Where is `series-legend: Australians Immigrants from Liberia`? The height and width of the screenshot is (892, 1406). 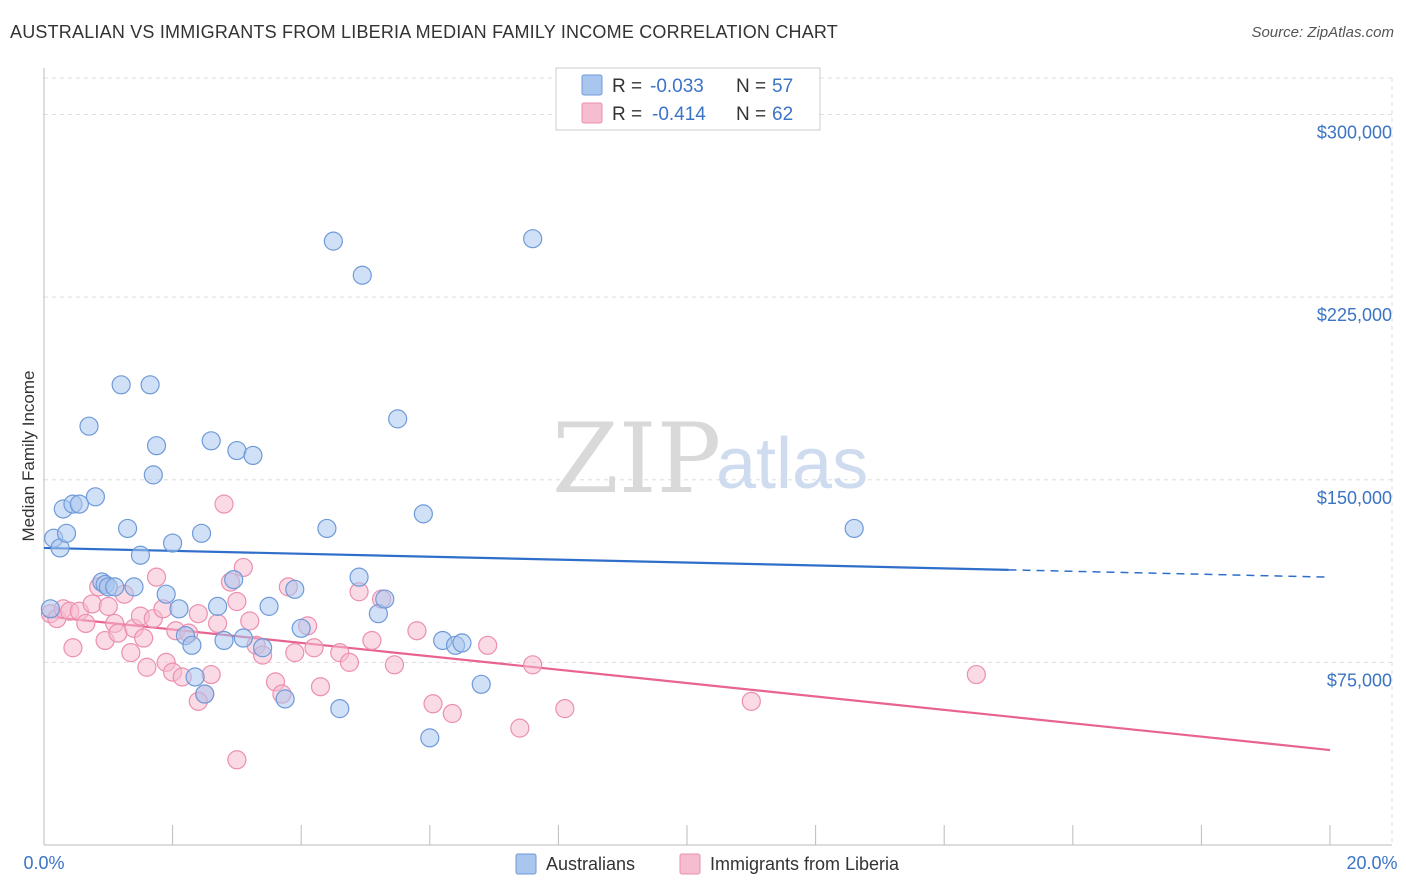 series-legend: Australians Immigrants from Liberia is located at coordinates (707, 864).